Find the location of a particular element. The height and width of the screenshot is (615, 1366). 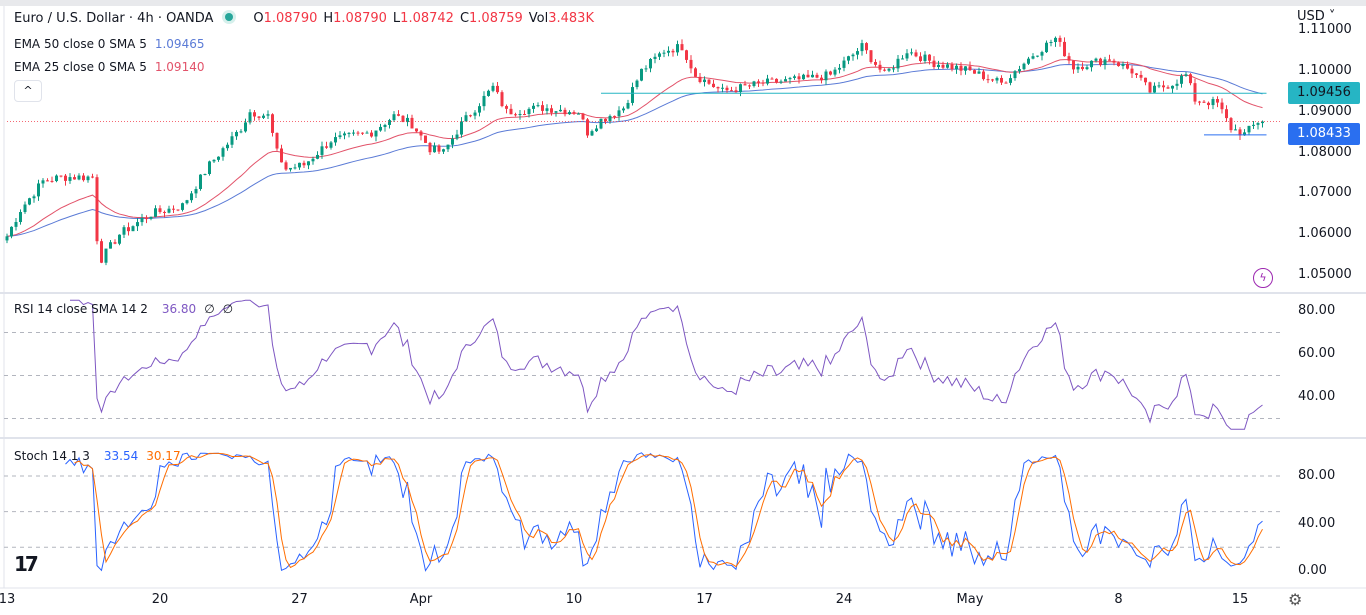

tradingview-logo: 17 is located at coordinates (26, 564).